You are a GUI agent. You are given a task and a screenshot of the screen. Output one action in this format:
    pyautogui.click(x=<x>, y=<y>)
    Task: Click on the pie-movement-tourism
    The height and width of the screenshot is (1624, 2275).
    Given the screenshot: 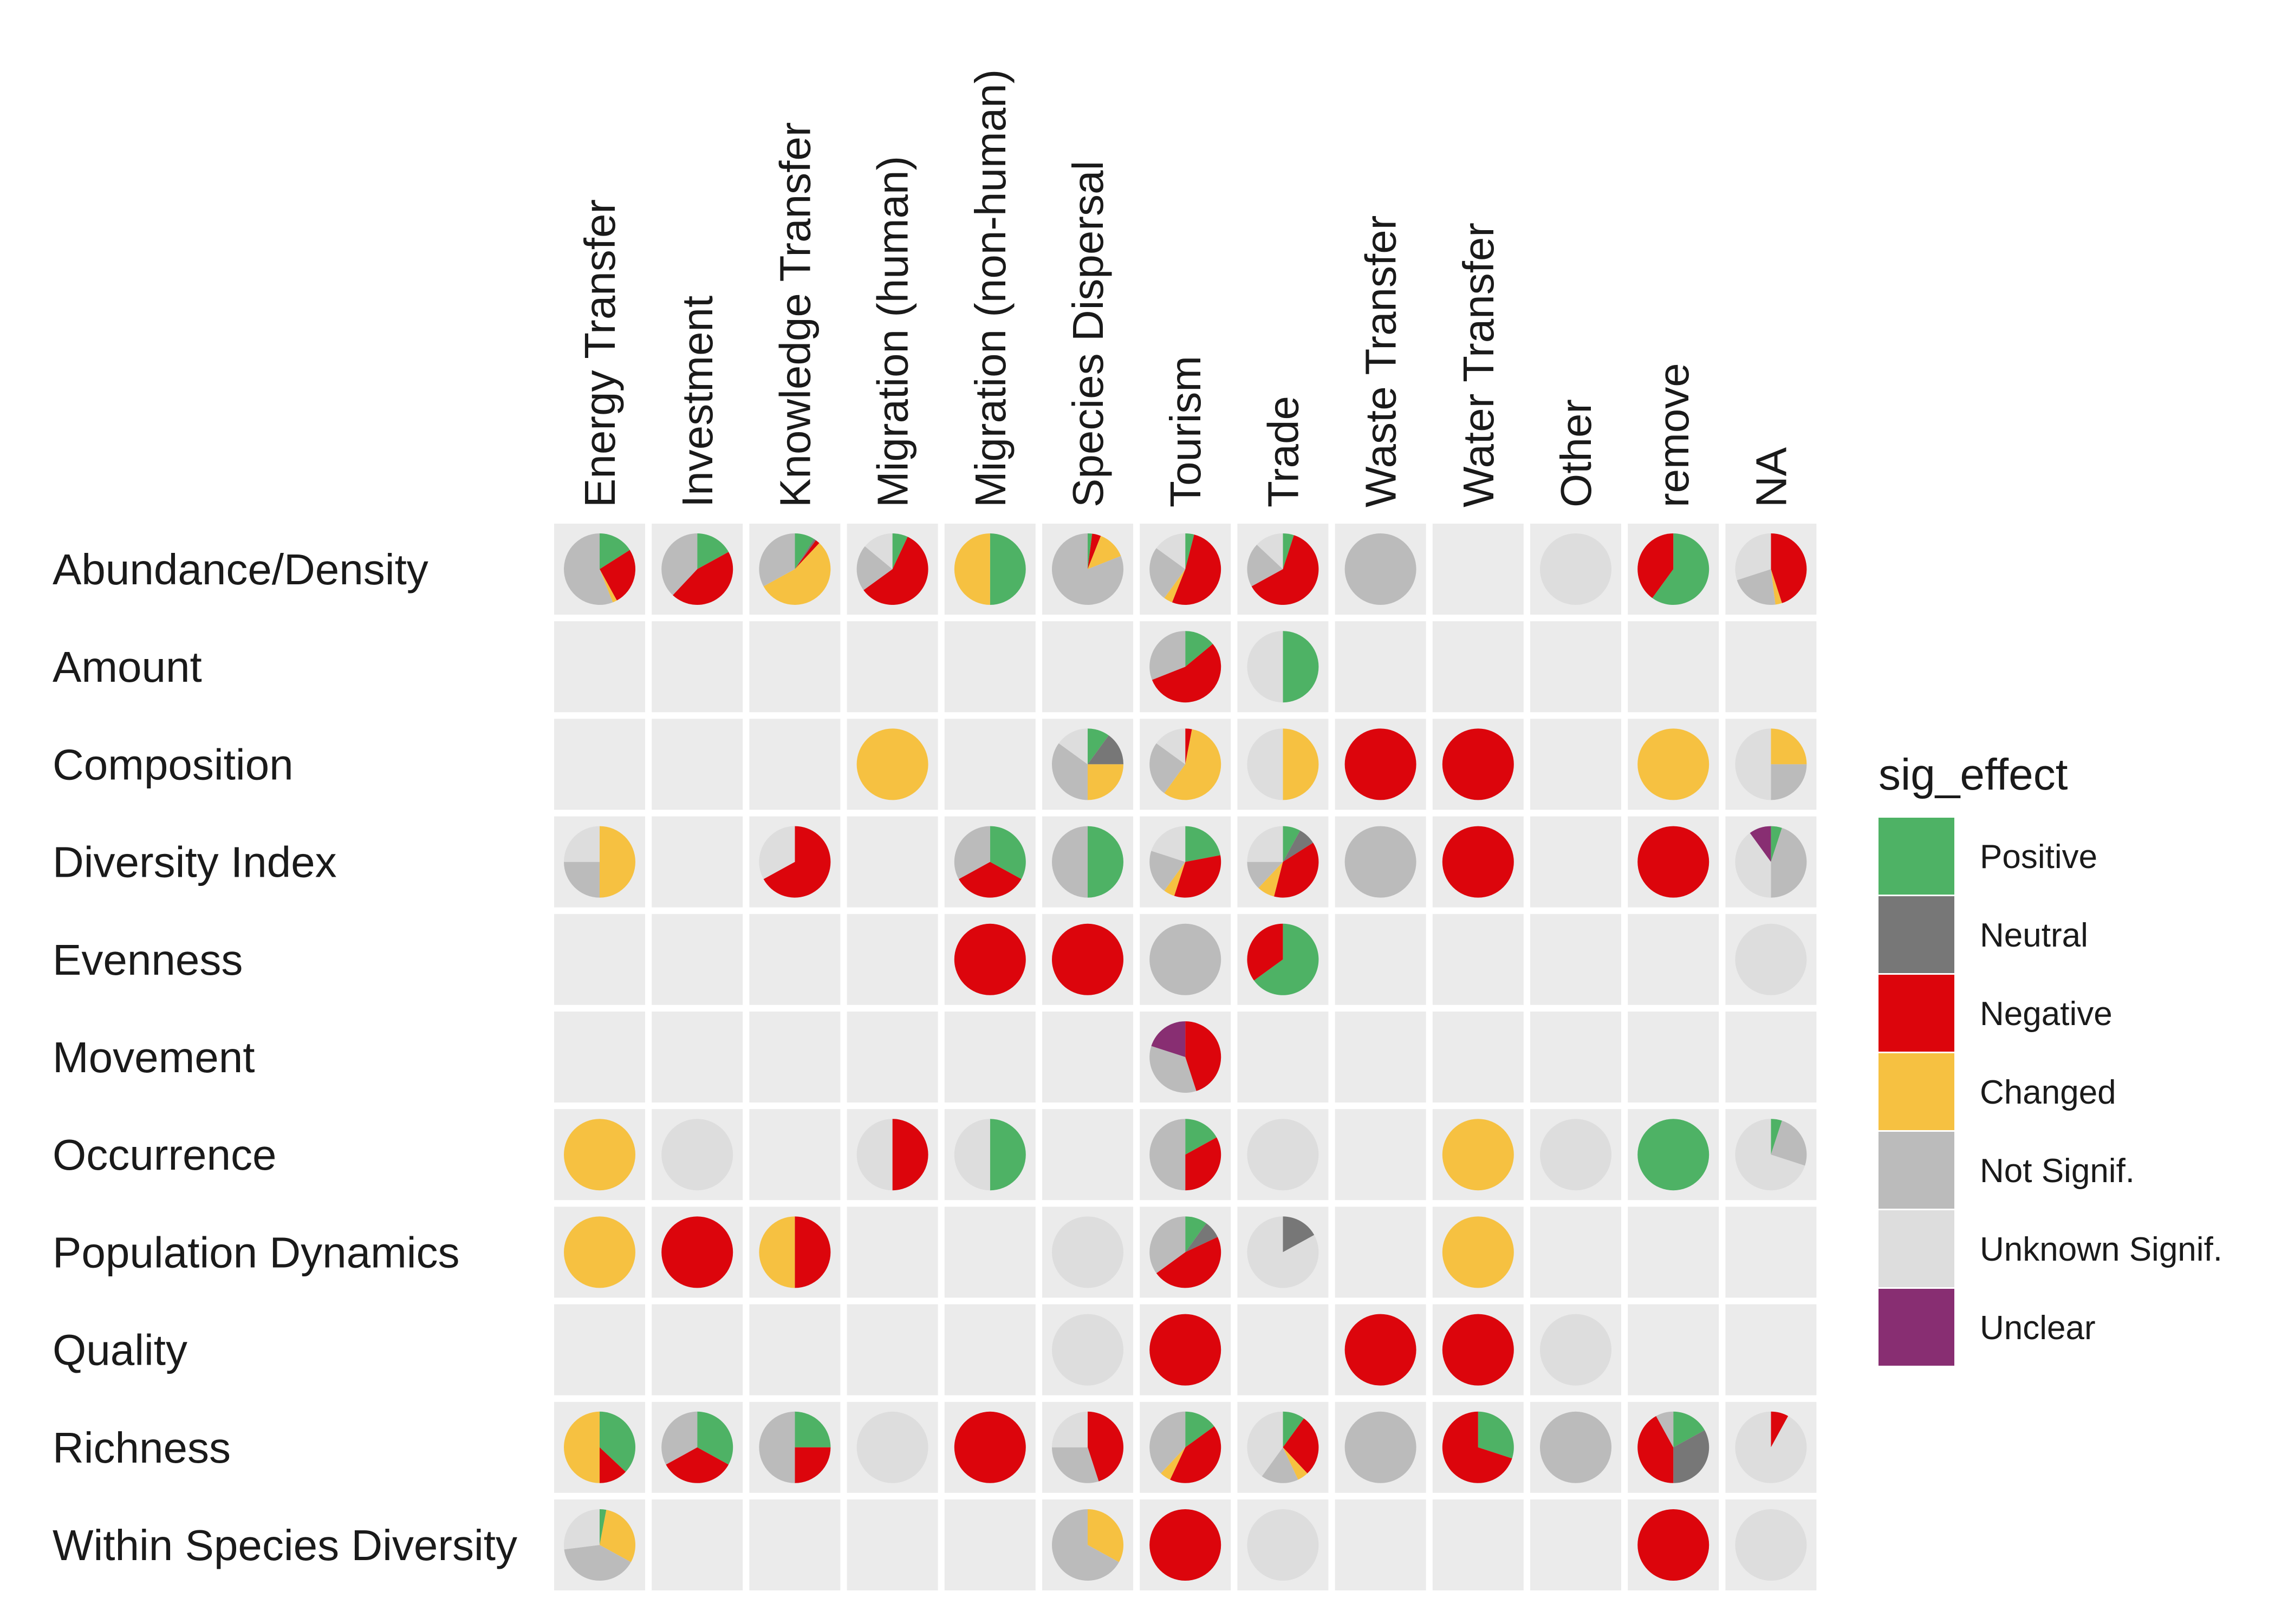 What is the action you would take?
    pyautogui.click(x=1185, y=1057)
    